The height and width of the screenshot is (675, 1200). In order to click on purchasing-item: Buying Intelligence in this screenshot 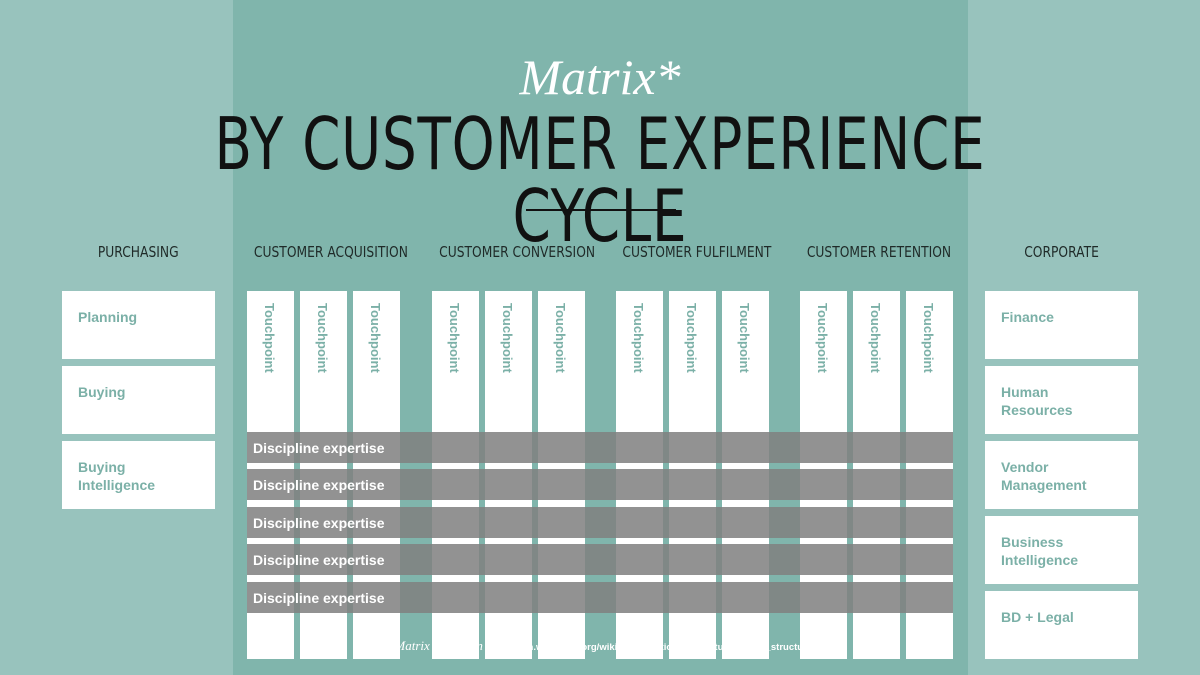, I will do `click(138, 475)`.